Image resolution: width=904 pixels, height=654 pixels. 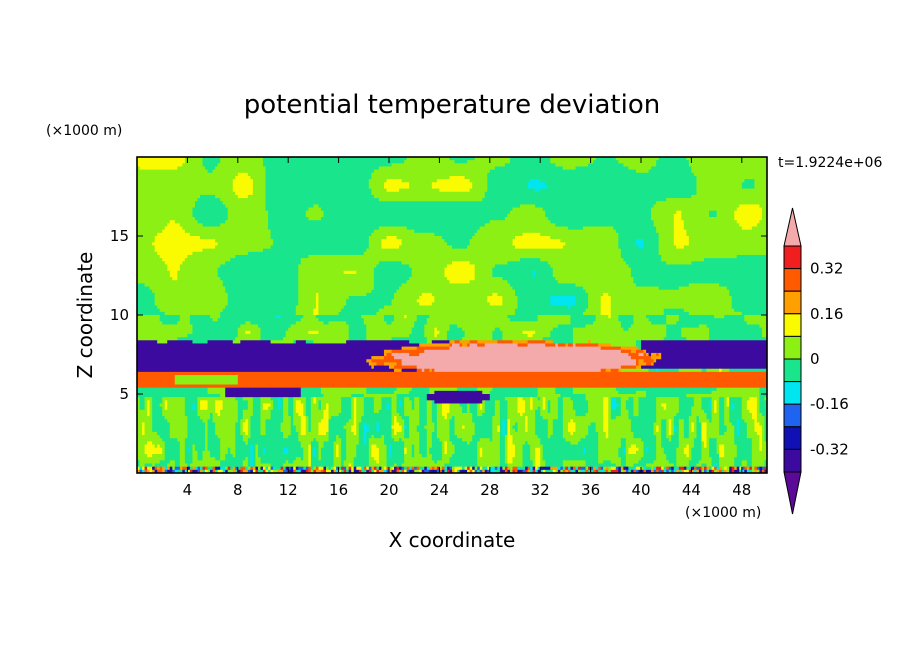 I want to click on x-tick-label: 12, so click(x=288, y=490).